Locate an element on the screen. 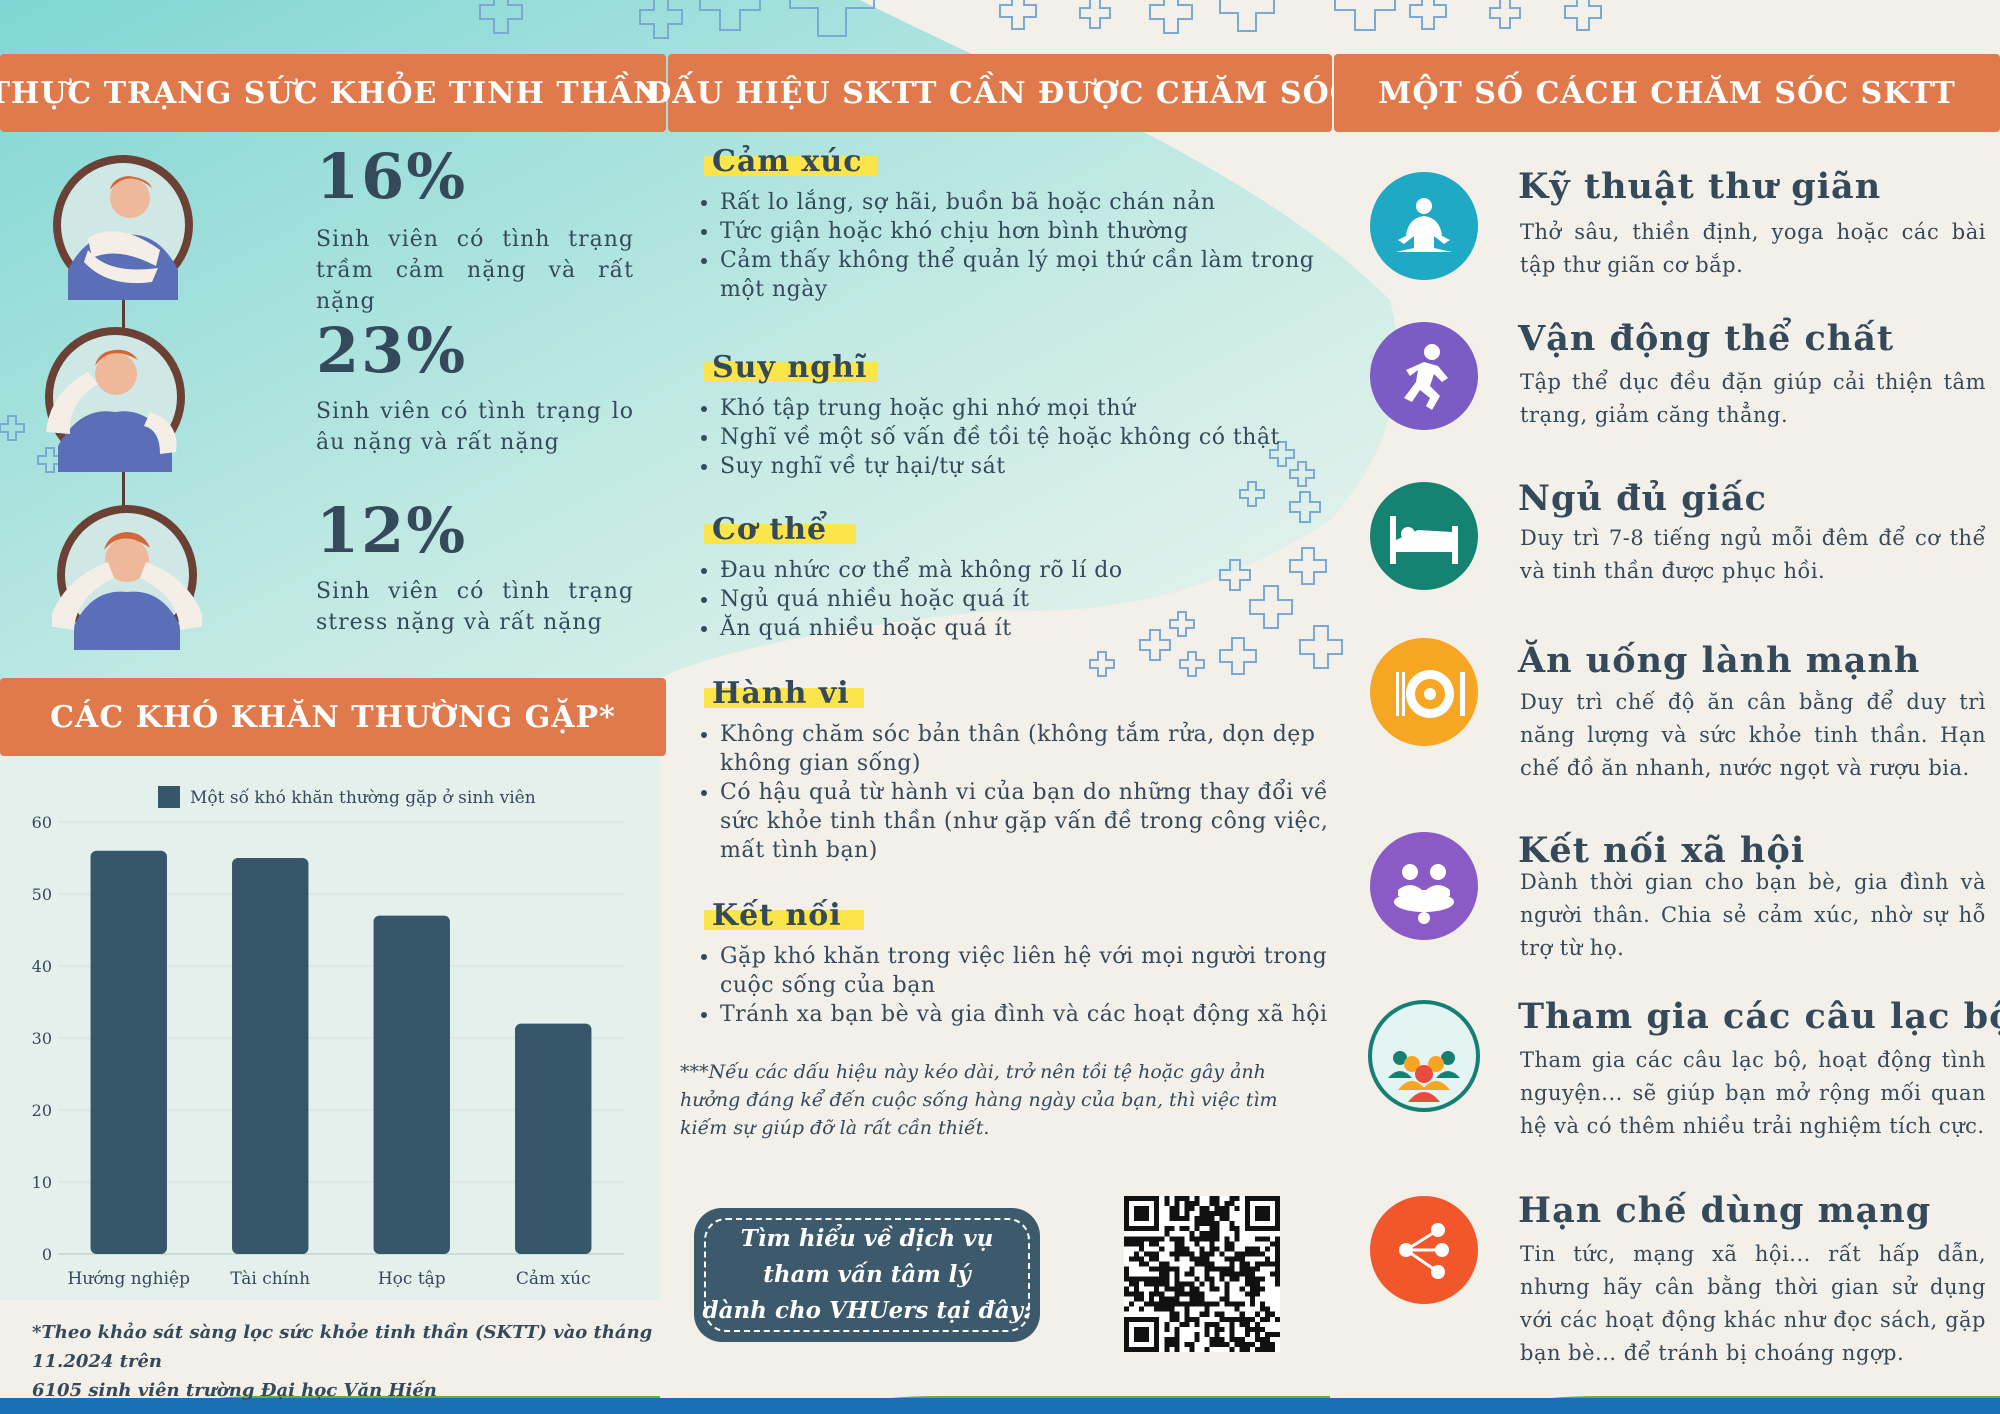  meeting-icon is located at coordinates (1424, 886).